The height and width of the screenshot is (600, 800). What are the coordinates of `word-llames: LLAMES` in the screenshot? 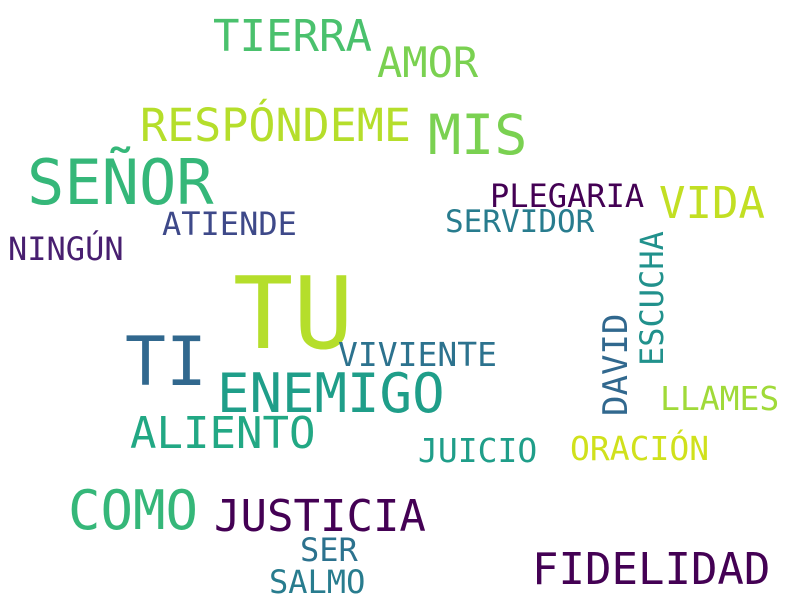 It's located at (720, 398).